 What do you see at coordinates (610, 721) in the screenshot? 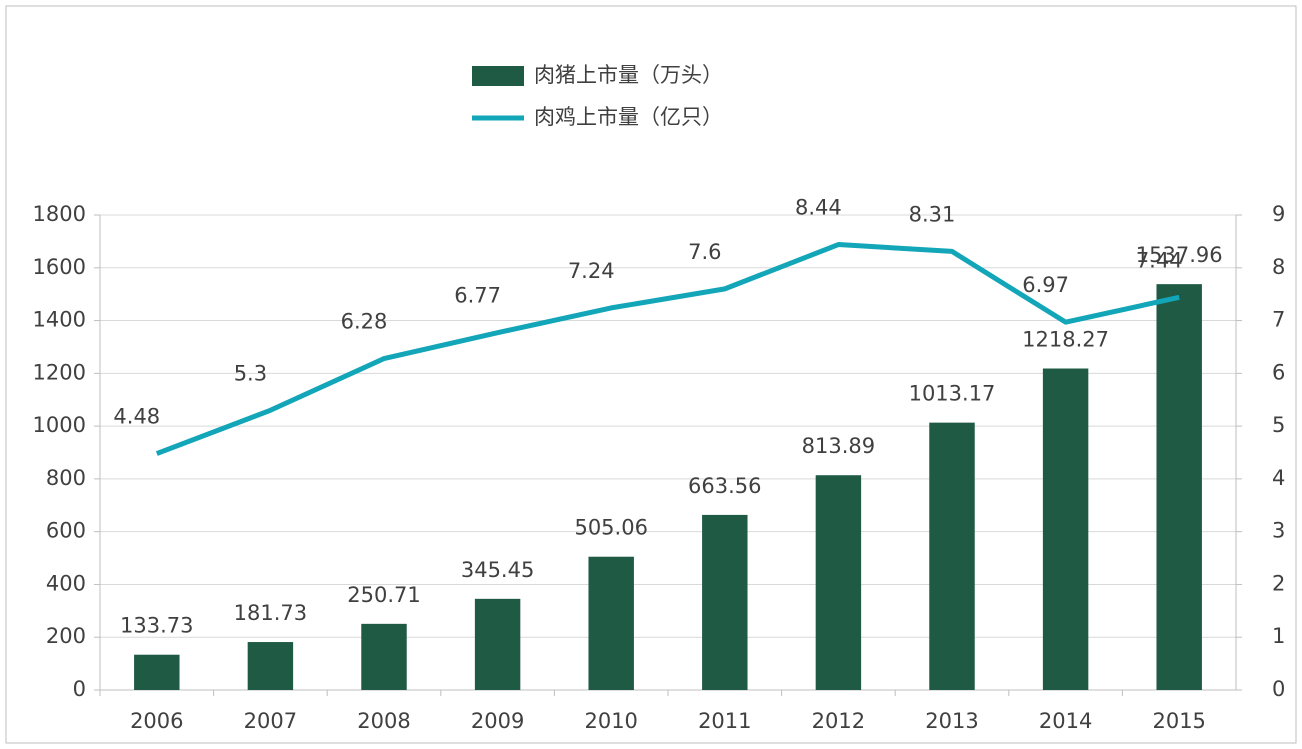
I see `x-tick-label: 2010` at bounding box center [610, 721].